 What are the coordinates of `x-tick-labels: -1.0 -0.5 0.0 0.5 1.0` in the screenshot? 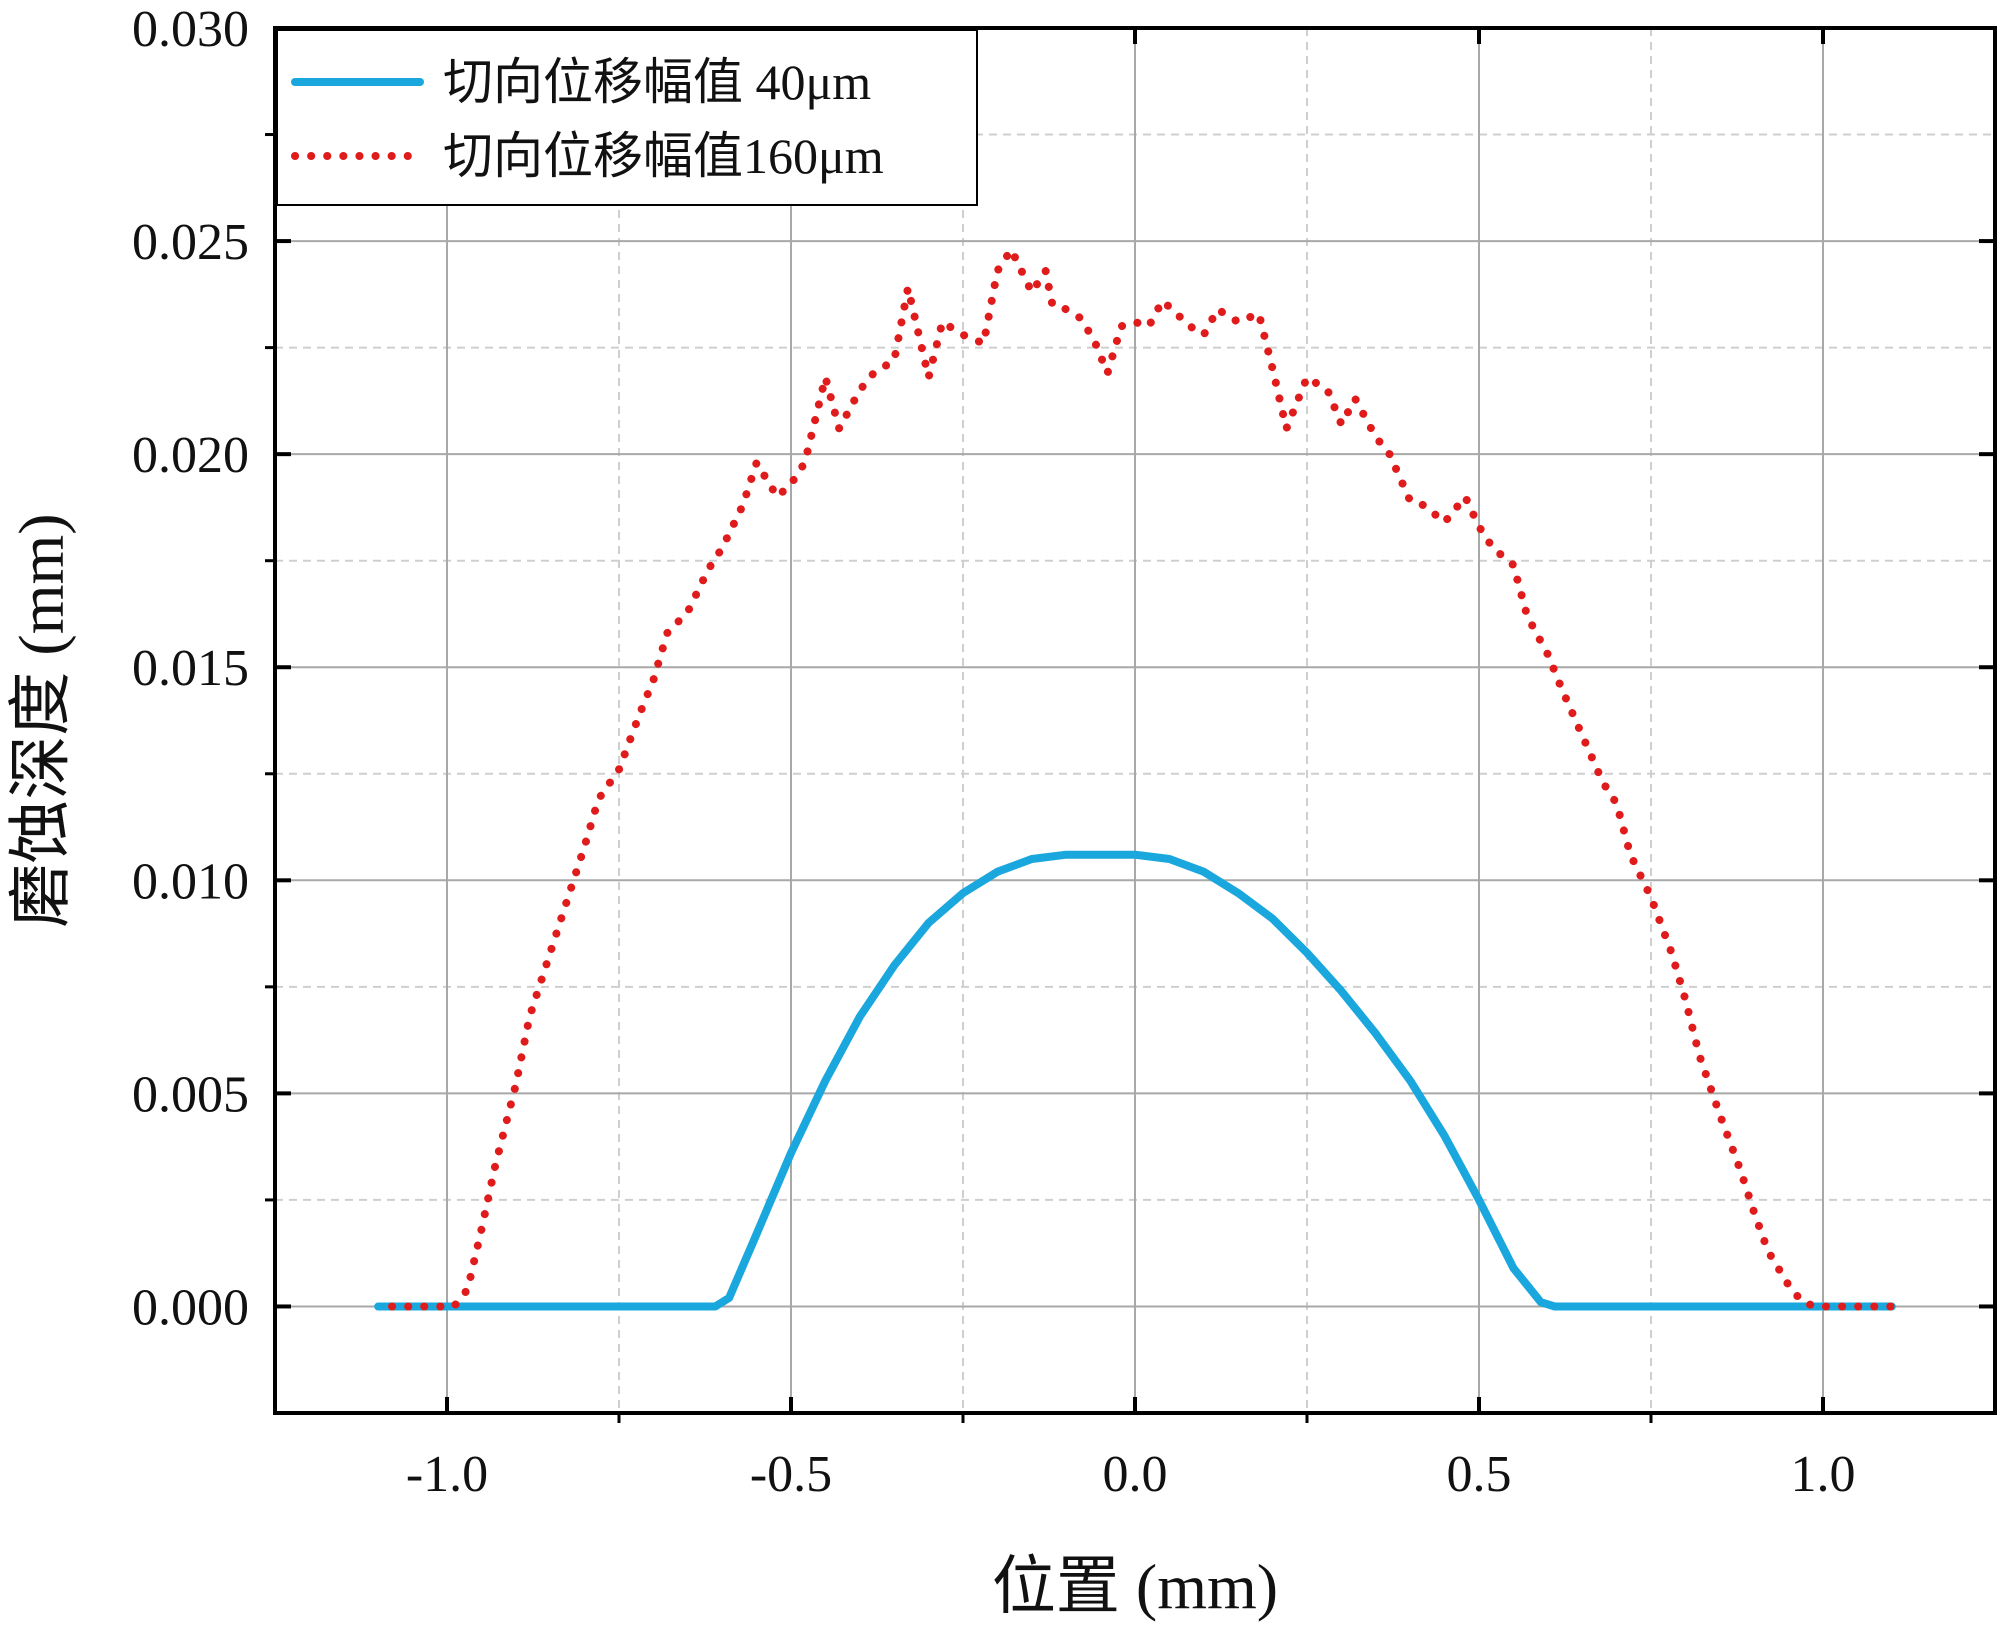 It's located at (1131, 1474).